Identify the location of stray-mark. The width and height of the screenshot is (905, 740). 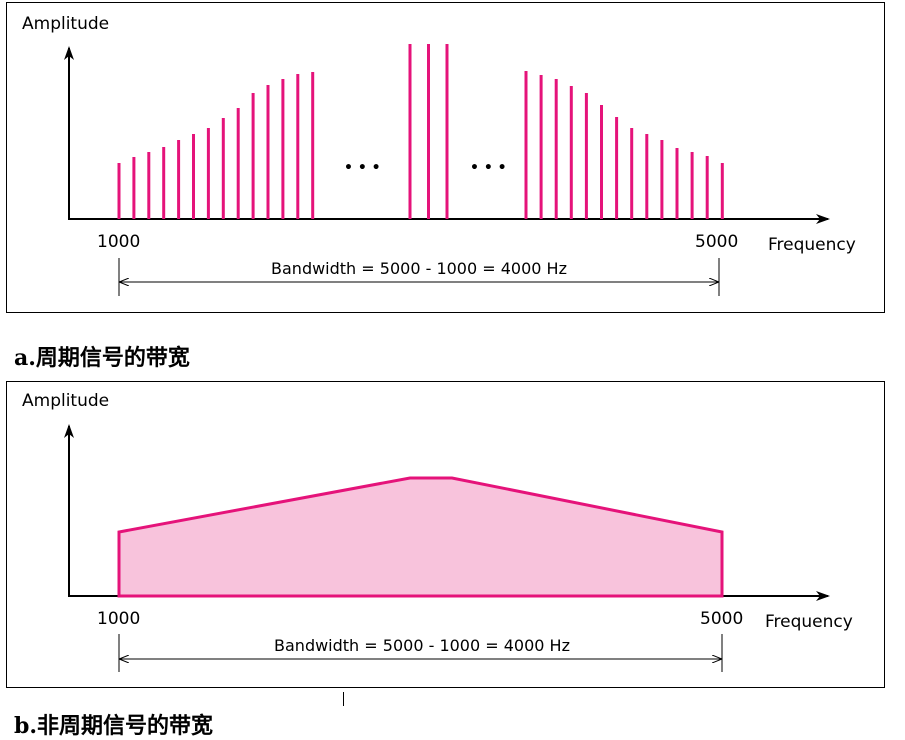
(343, 699).